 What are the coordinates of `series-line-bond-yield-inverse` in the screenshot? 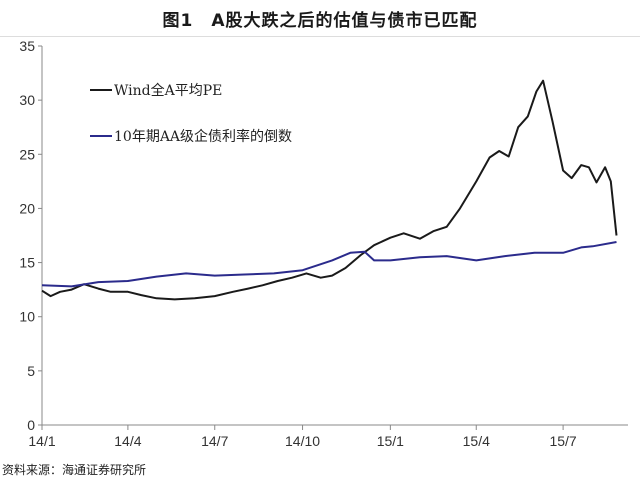 It's located at (329, 264).